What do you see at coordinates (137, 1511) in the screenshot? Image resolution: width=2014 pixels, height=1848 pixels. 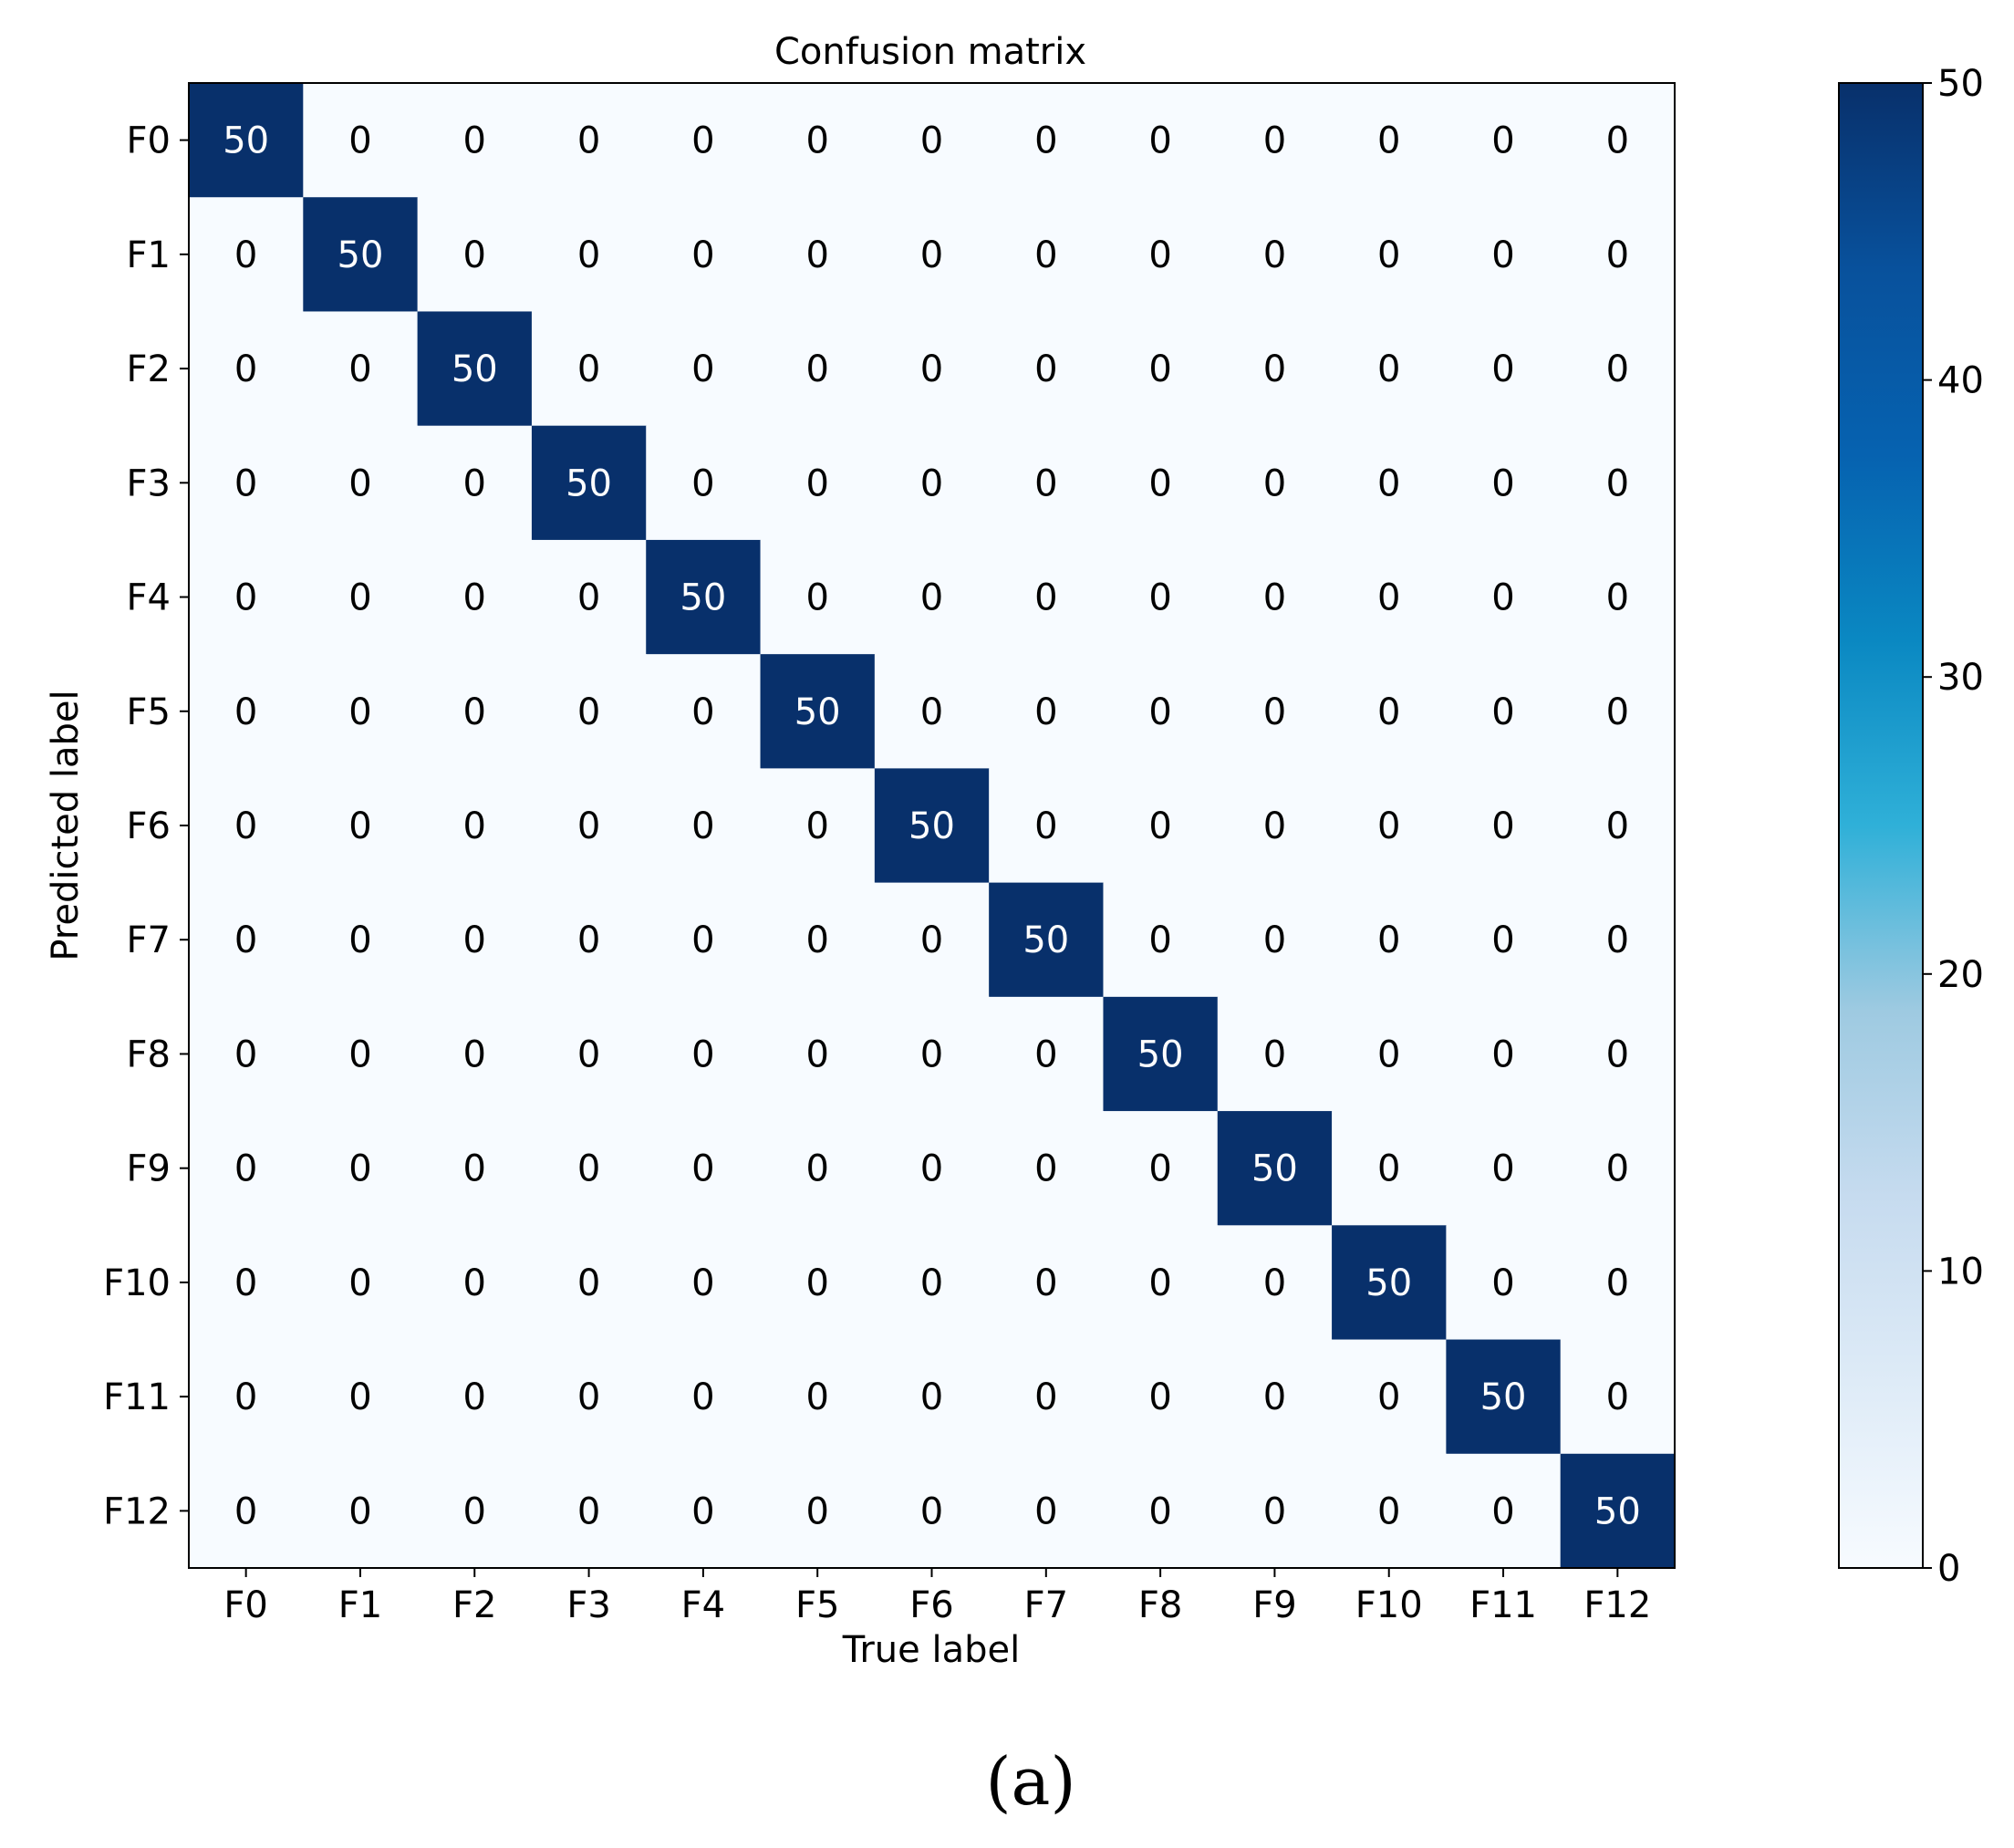 I see `y-tick-label: F12` at bounding box center [137, 1511].